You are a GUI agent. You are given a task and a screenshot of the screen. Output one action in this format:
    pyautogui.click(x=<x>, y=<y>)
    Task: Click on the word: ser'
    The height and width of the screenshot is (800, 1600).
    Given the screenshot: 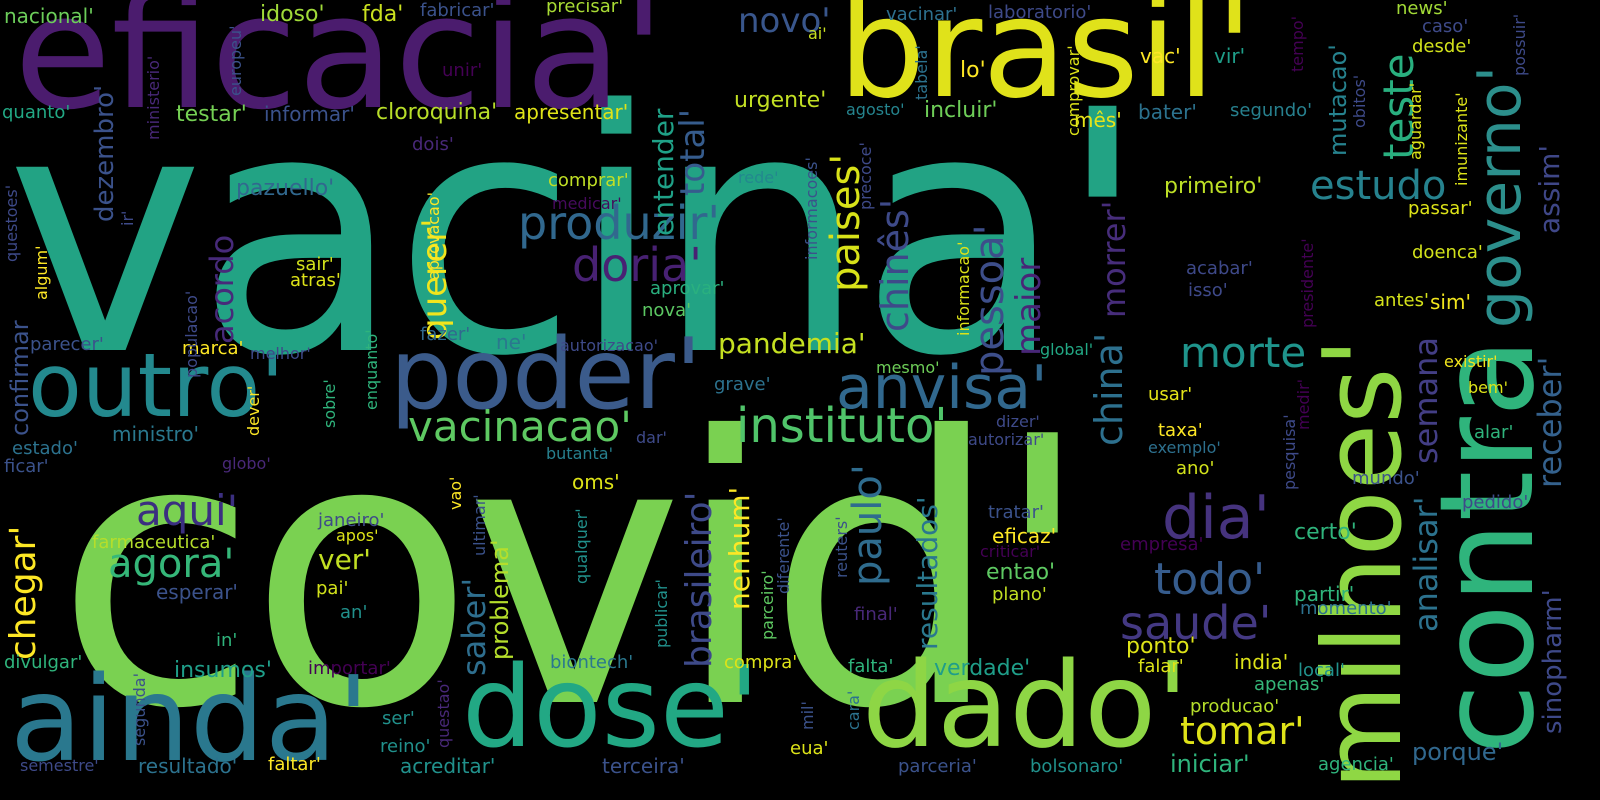 What is the action you would take?
    pyautogui.click(x=398, y=718)
    